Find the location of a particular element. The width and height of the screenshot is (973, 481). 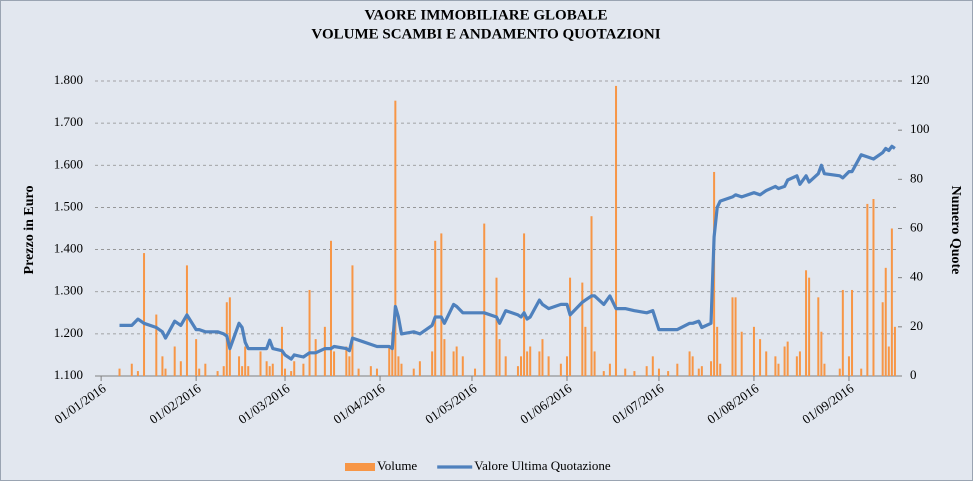

y-tick-label: 1.500 is located at coordinates (68, 205).